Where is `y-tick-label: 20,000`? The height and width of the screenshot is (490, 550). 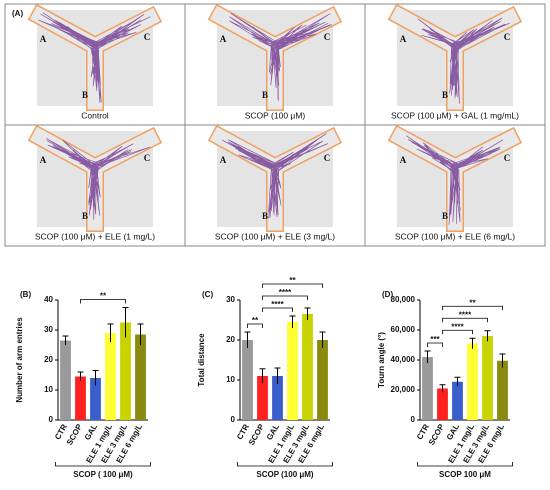
y-tick-label: 20,000 is located at coordinates (403, 389).